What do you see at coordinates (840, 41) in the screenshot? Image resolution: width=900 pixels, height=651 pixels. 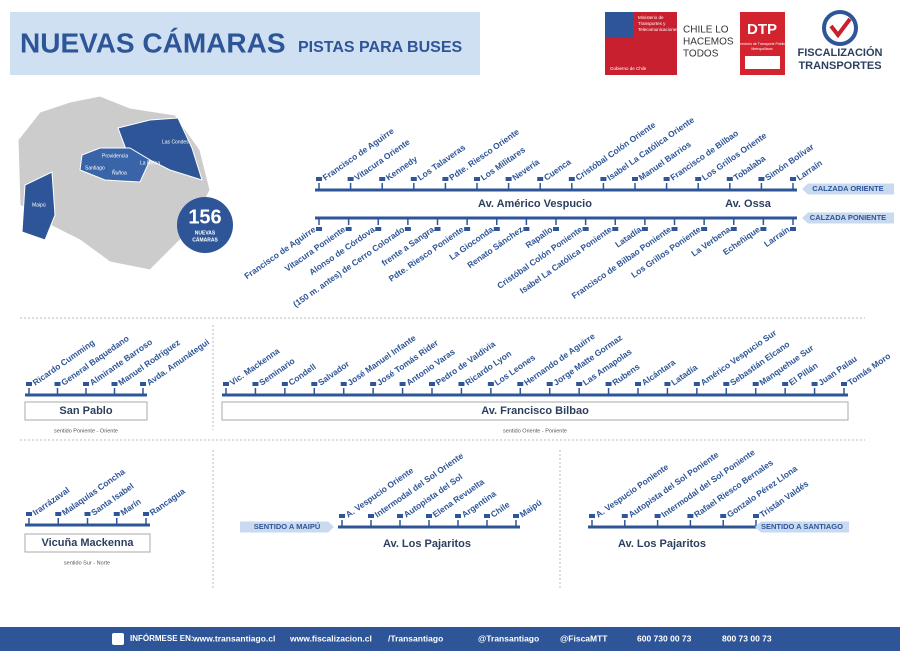 I see `fisca-logo: FISCALIZACIÓN TRANSPORTES` at bounding box center [840, 41].